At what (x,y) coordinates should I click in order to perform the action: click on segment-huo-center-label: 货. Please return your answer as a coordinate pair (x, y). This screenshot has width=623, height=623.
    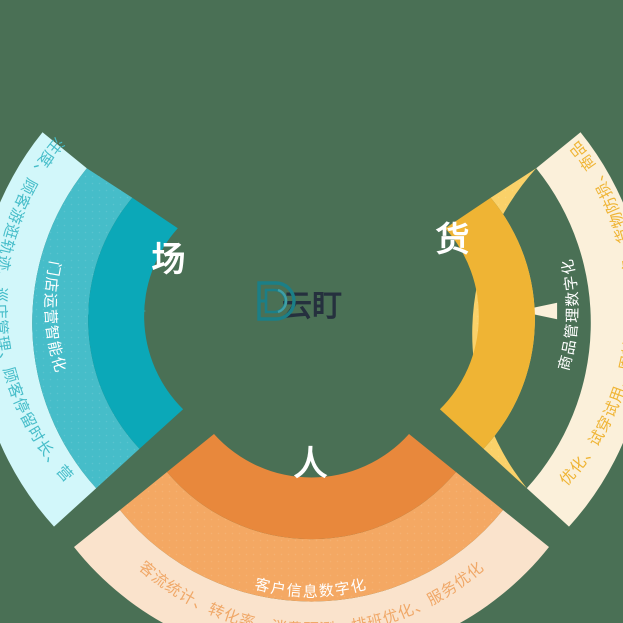
    Looking at the image, I should click on (453, 240).